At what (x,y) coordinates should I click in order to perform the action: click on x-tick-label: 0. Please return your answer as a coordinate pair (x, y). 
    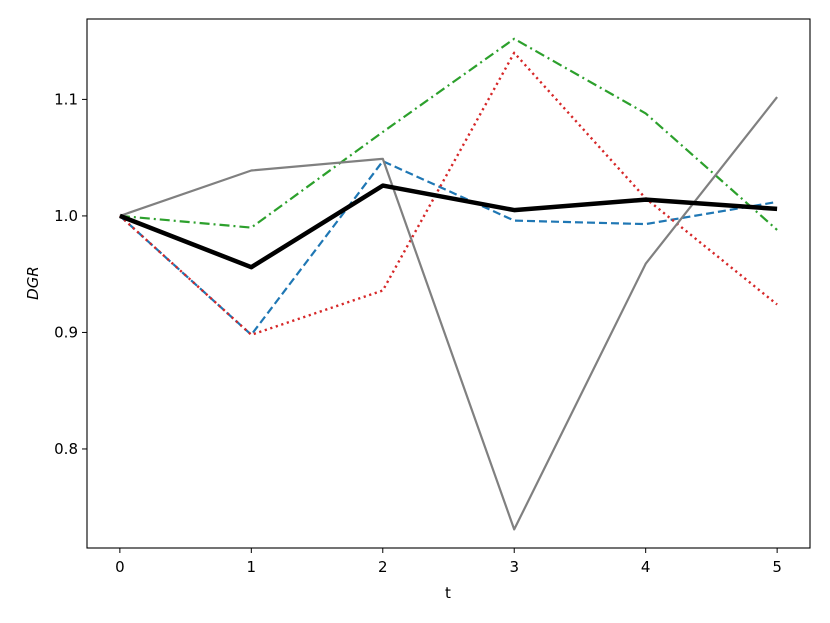
    Looking at the image, I should click on (120, 567).